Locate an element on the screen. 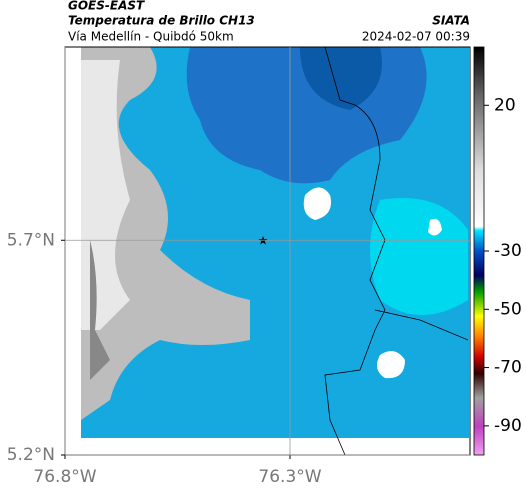 This screenshot has height=491, width=526. x-tick-label: 76.8°W is located at coordinates (64, 477).